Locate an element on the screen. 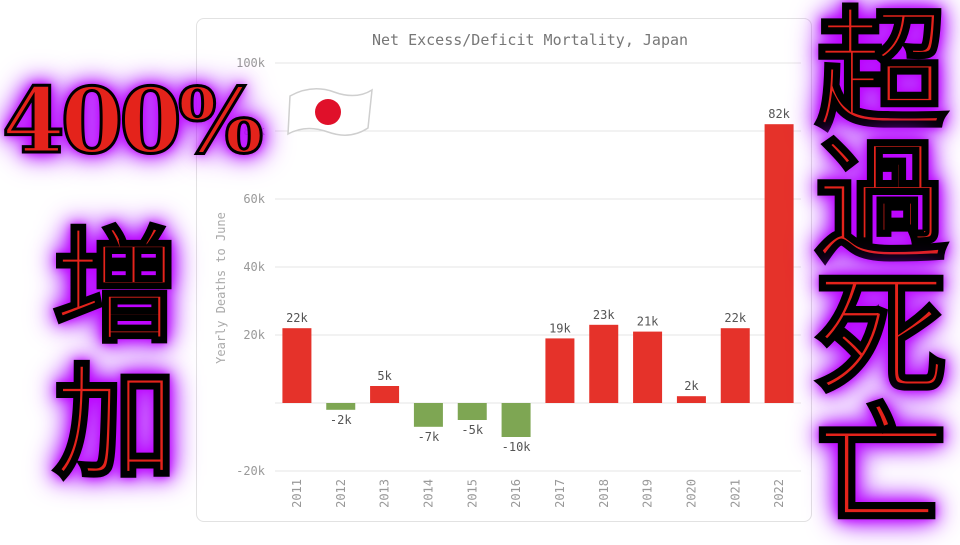 This screenshot has height=545, width=960. x-tick-label: 2018 is located at coordinates (604, 493).